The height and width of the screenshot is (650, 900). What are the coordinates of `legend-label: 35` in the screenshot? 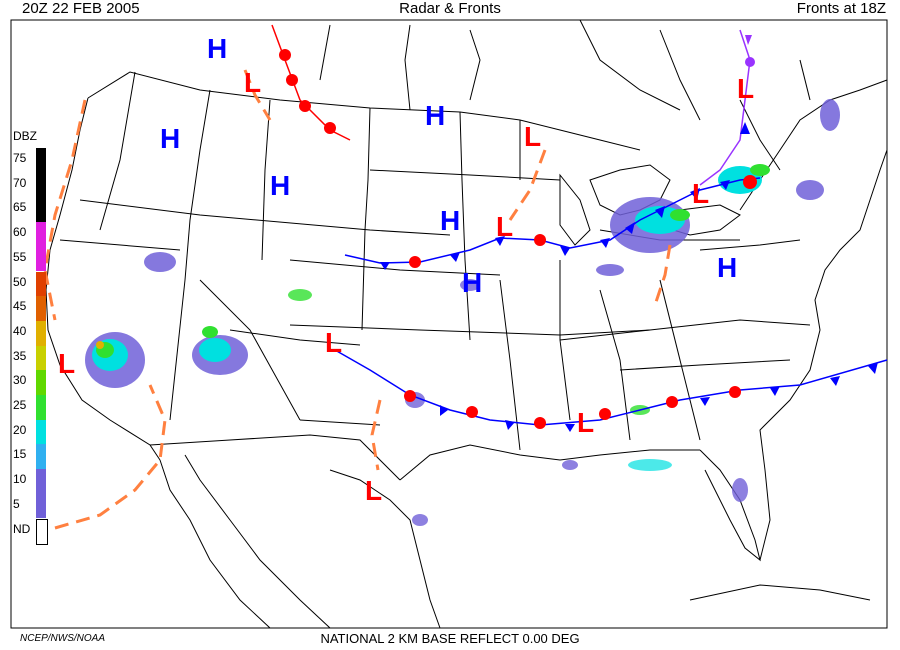 It's located at (20, 355).